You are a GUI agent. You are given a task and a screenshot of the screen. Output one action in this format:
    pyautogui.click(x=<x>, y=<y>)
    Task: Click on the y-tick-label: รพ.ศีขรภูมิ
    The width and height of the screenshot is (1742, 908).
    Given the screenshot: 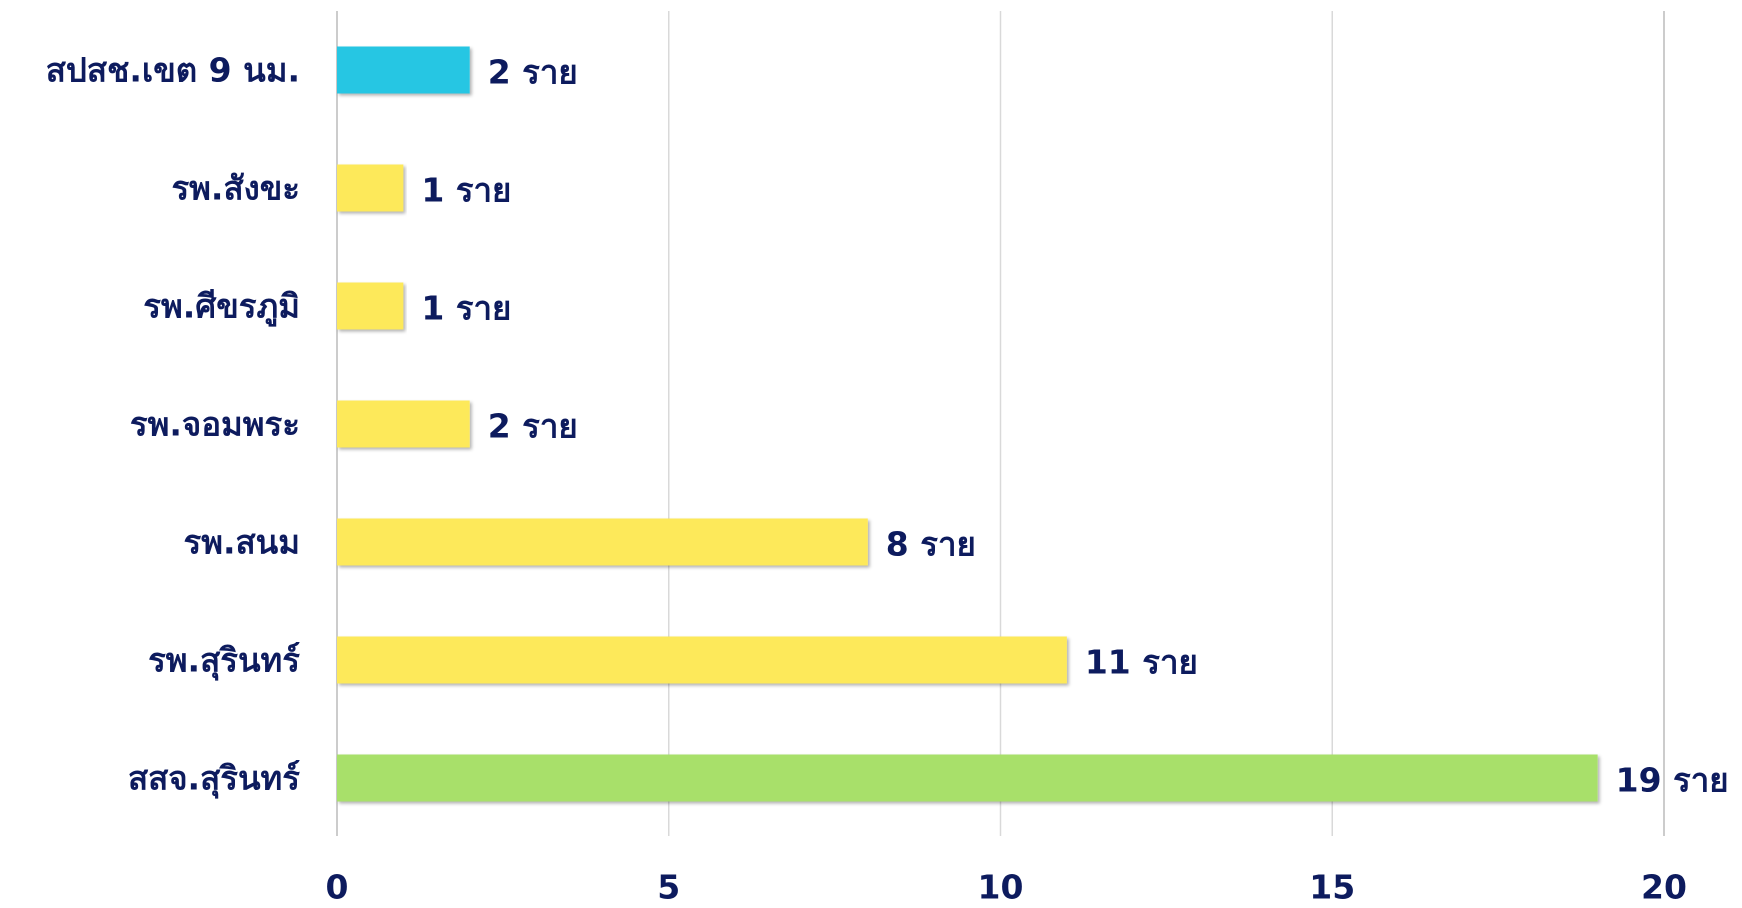 What is the action you would take?
    pyautogui.click(x=221, y=307)
    